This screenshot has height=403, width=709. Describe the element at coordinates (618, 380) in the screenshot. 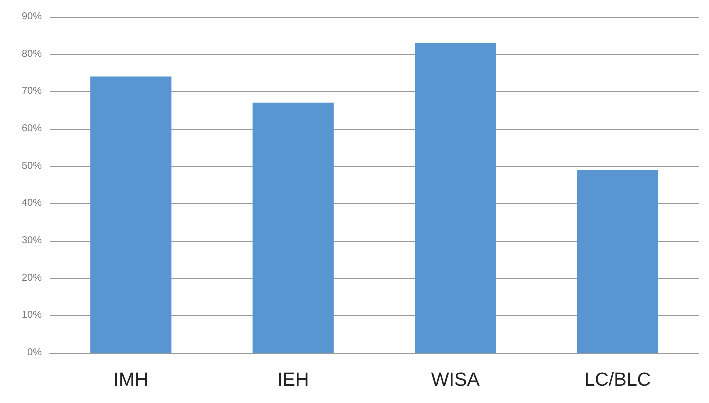

I see `x-tick-label: LC/BLC` at that location.